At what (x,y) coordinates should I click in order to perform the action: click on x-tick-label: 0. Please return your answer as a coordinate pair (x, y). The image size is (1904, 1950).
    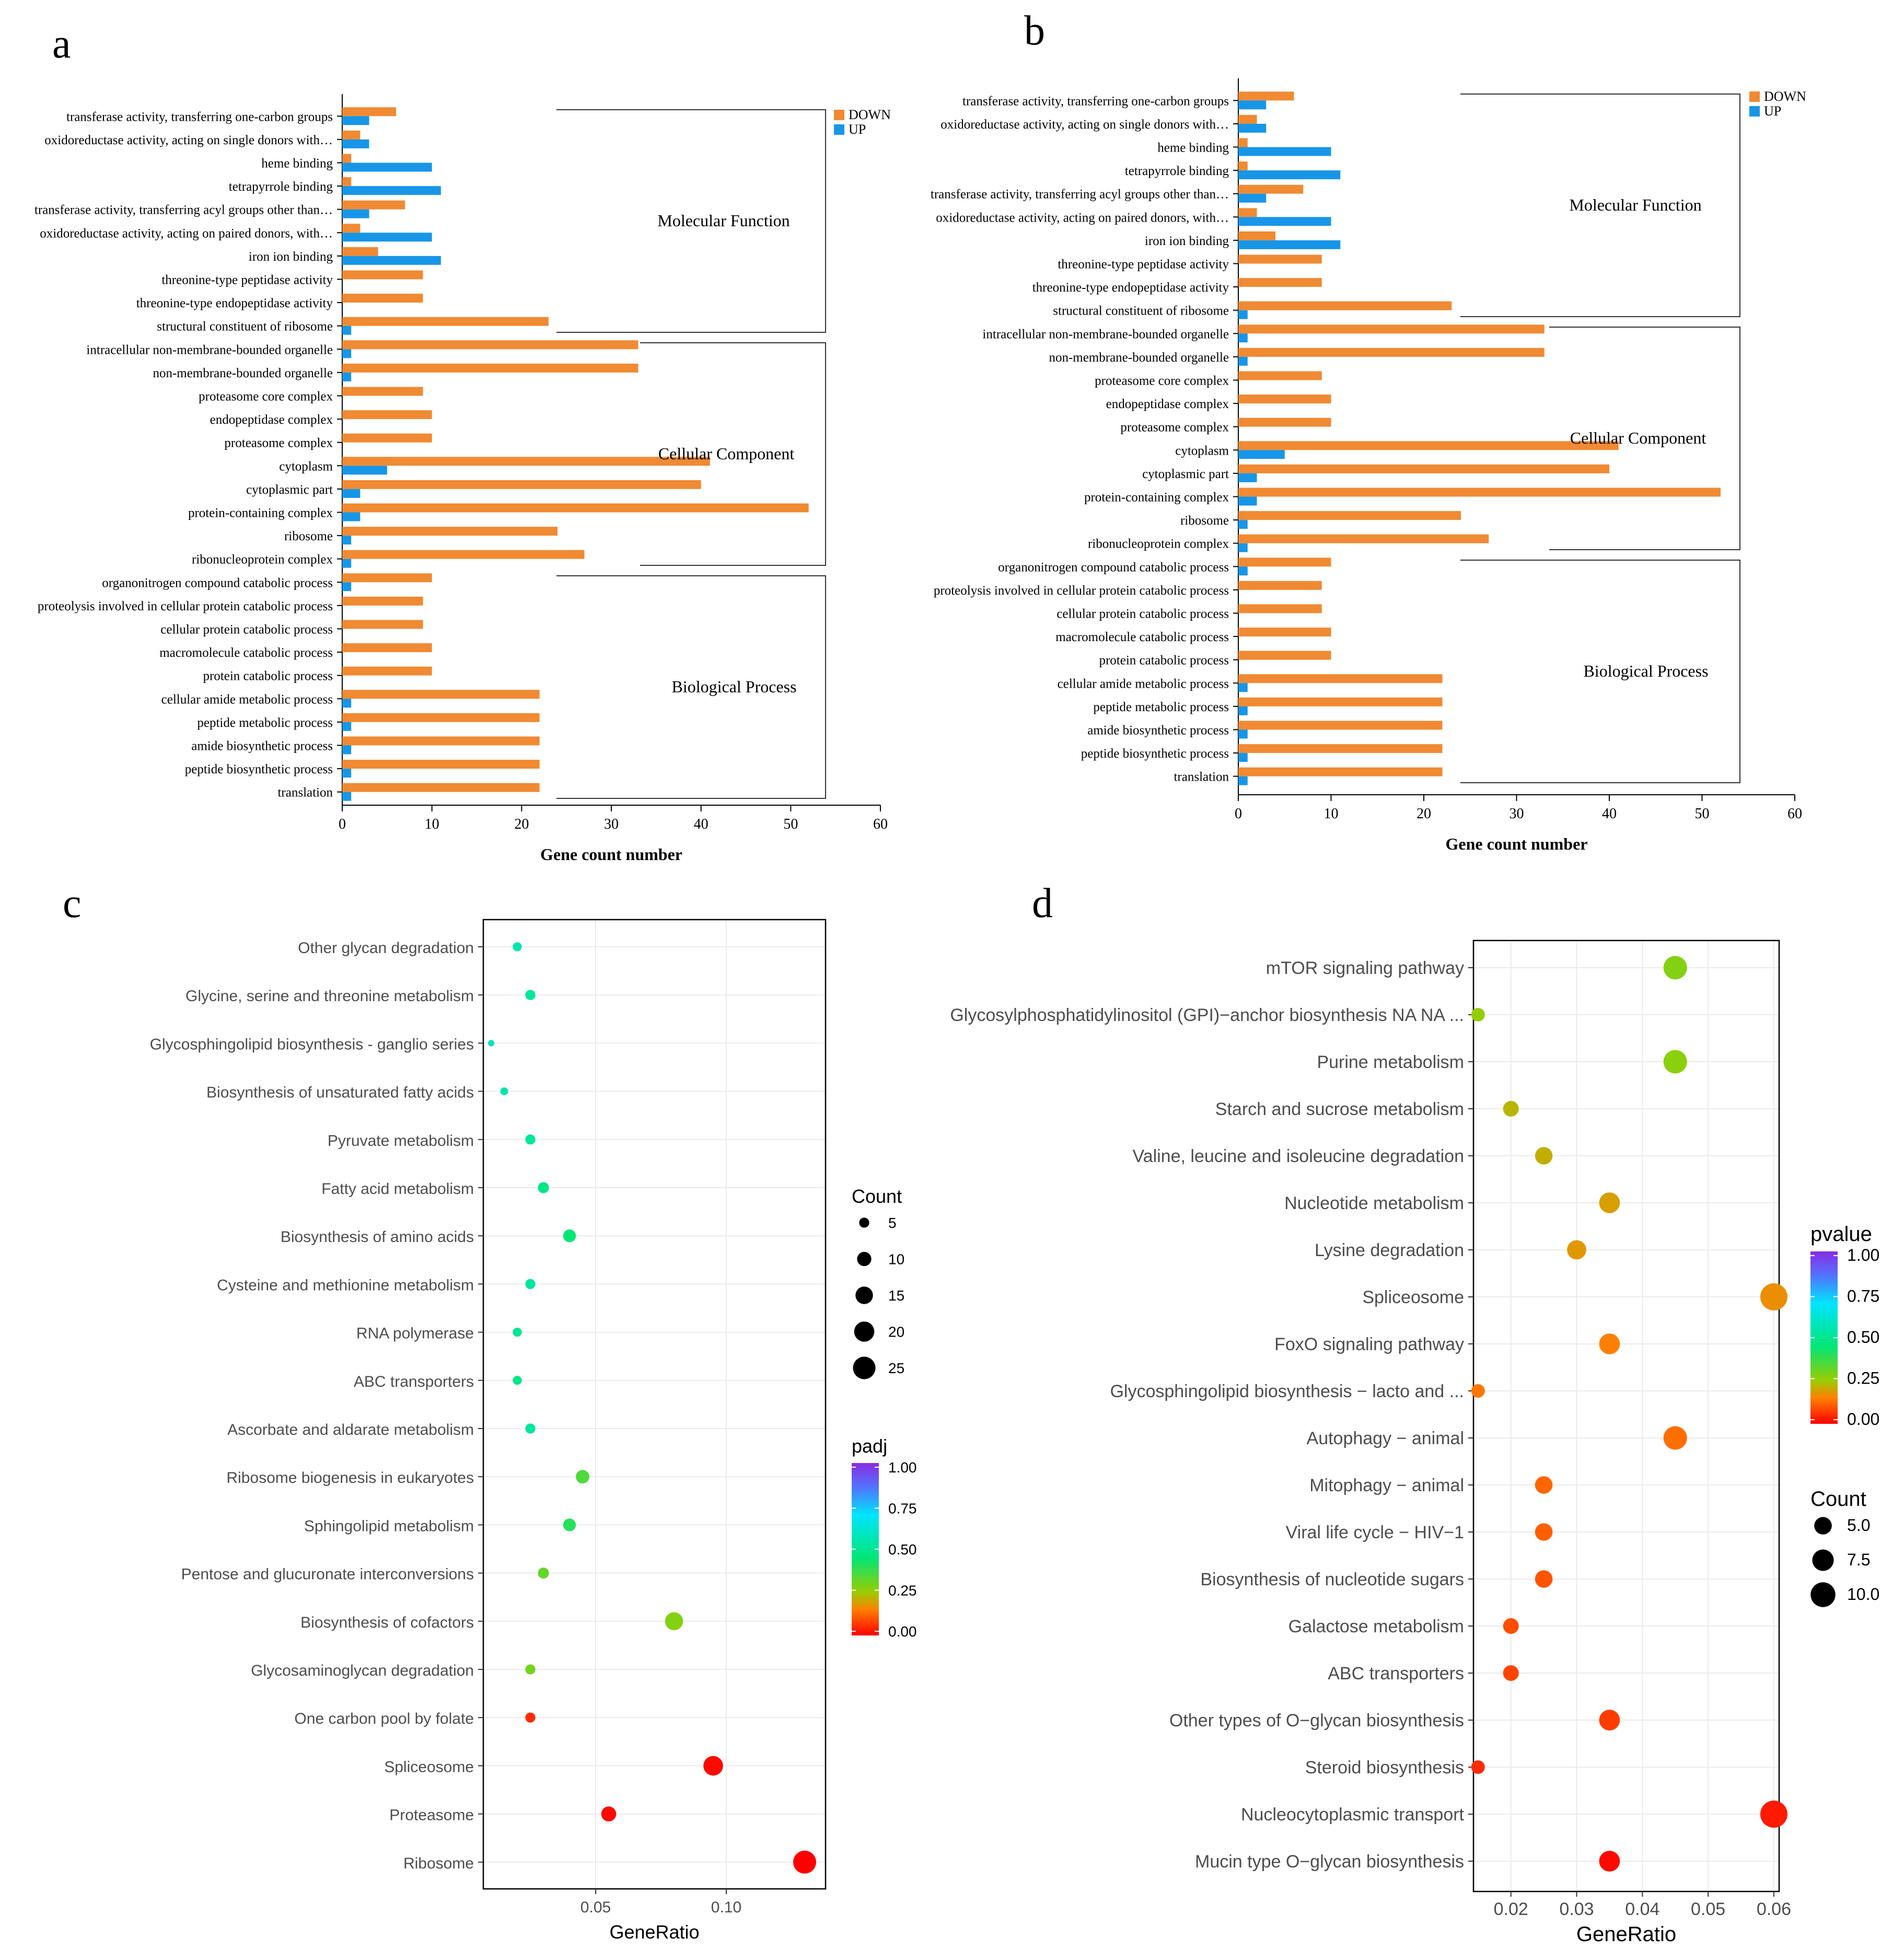
    Looking at the image, I should click on (1238, 814).